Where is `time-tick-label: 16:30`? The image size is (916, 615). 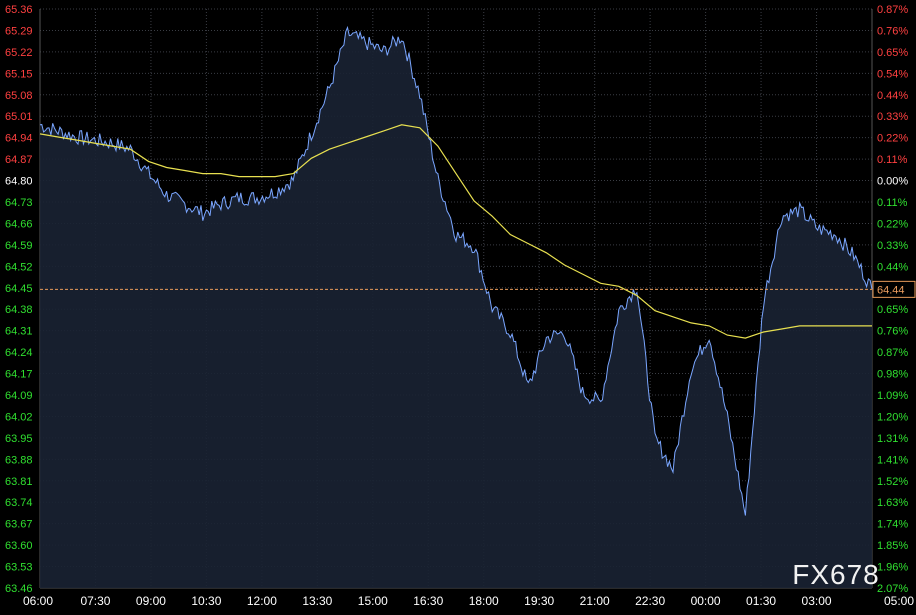
time-tick-label: 16:30 is located at coordinates (428, 601).